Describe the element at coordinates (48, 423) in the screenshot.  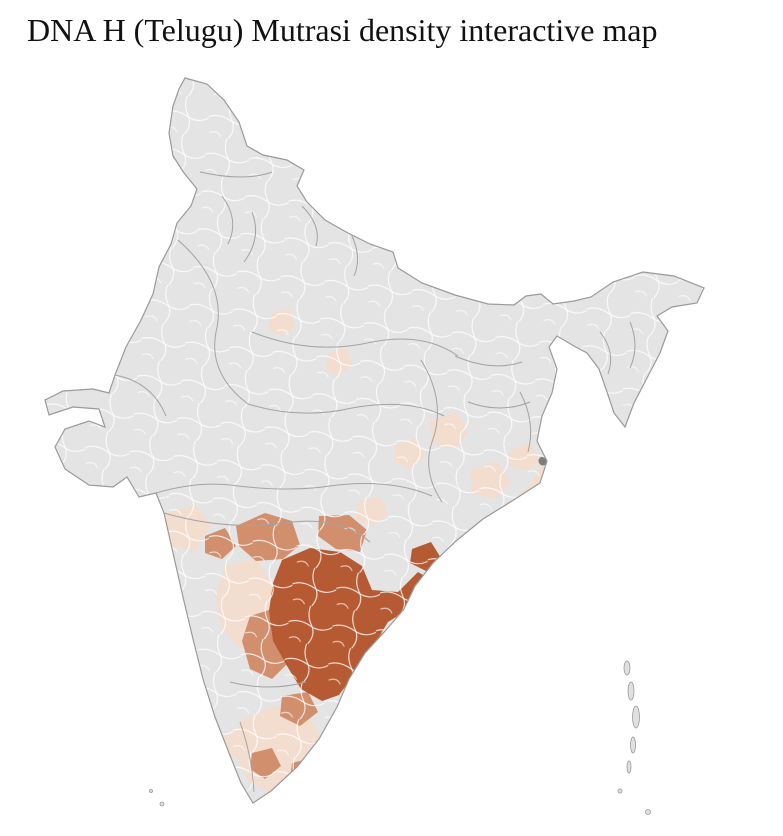
I see `urban-patch-west` at that location.